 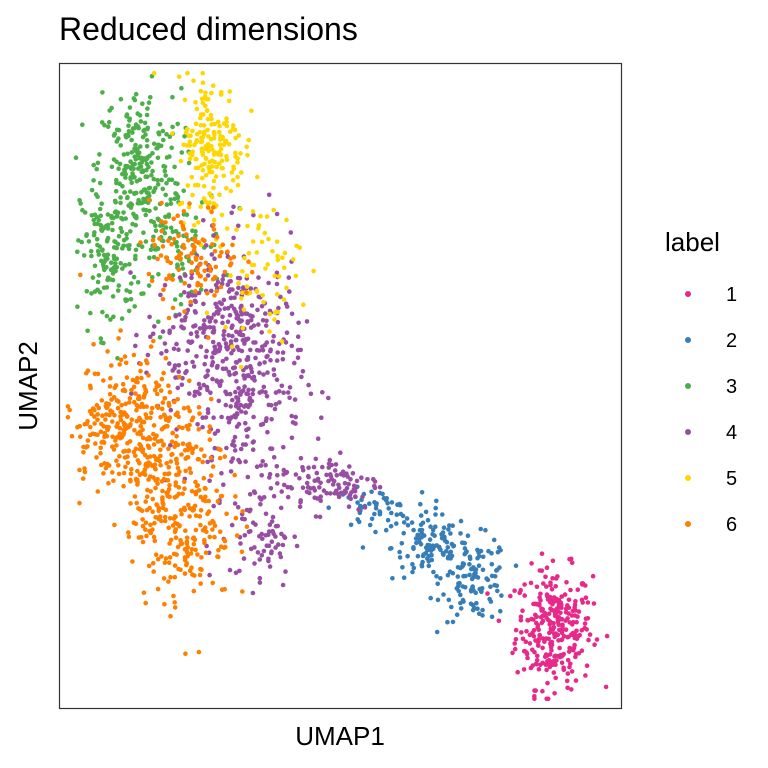 What do you see at coordinates (731, 433) in the screenshot?
I see `legend-label-4: 4` at bounding box center [731, 433].